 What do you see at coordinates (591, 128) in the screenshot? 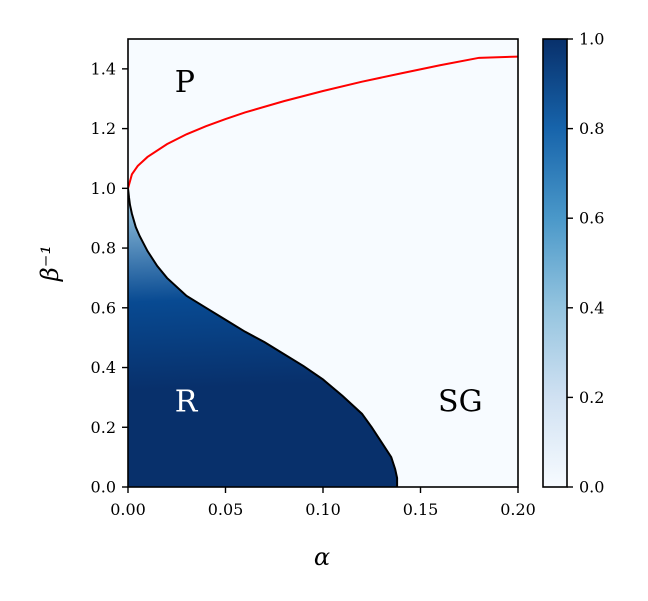
I see `colorbar-tick-label: 0.8` at bounding box center [591, 128].